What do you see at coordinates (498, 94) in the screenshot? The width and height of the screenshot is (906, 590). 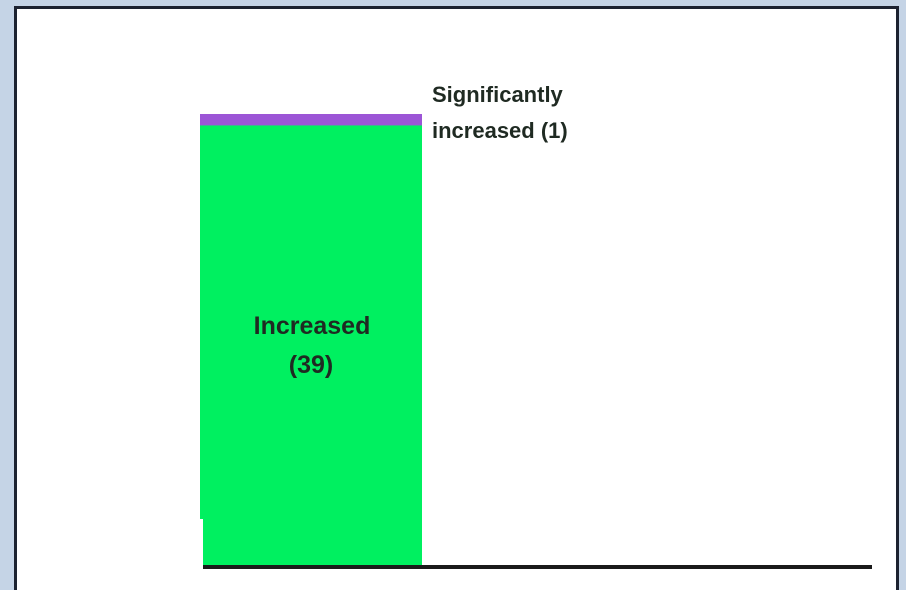 I see `data-label-significant-name: Significantly` at bounding box center [498, 94].